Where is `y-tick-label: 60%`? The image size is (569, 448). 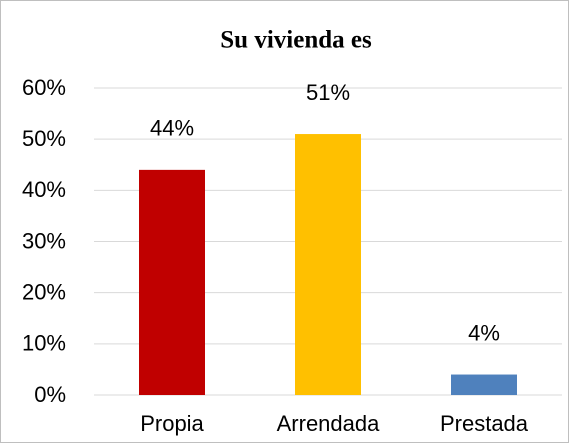 y-tick-label: 60% is located at coordinates (44, 87).